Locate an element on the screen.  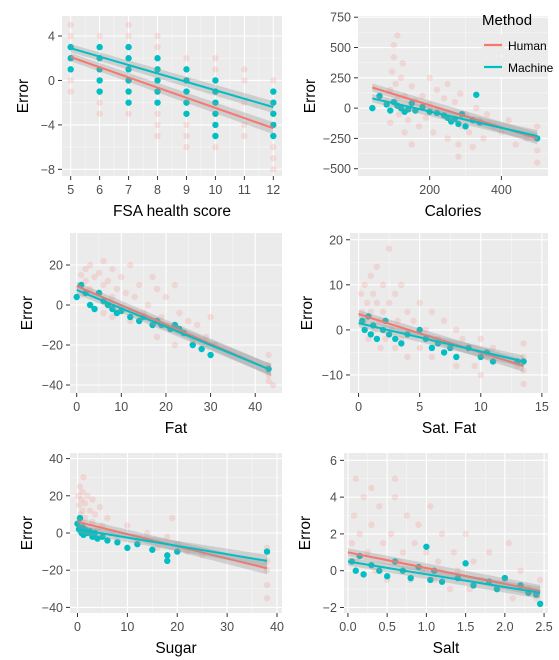
x-tick-label: 1.5 is located at coordinates (465, 627).